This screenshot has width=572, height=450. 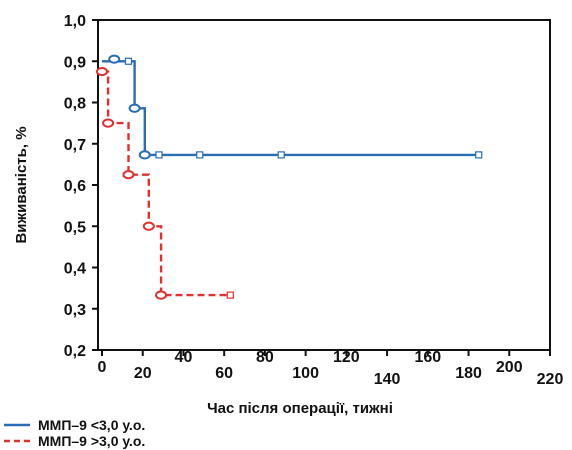 I want to click on x-tick-label: 40, so click(x=184, y=357).